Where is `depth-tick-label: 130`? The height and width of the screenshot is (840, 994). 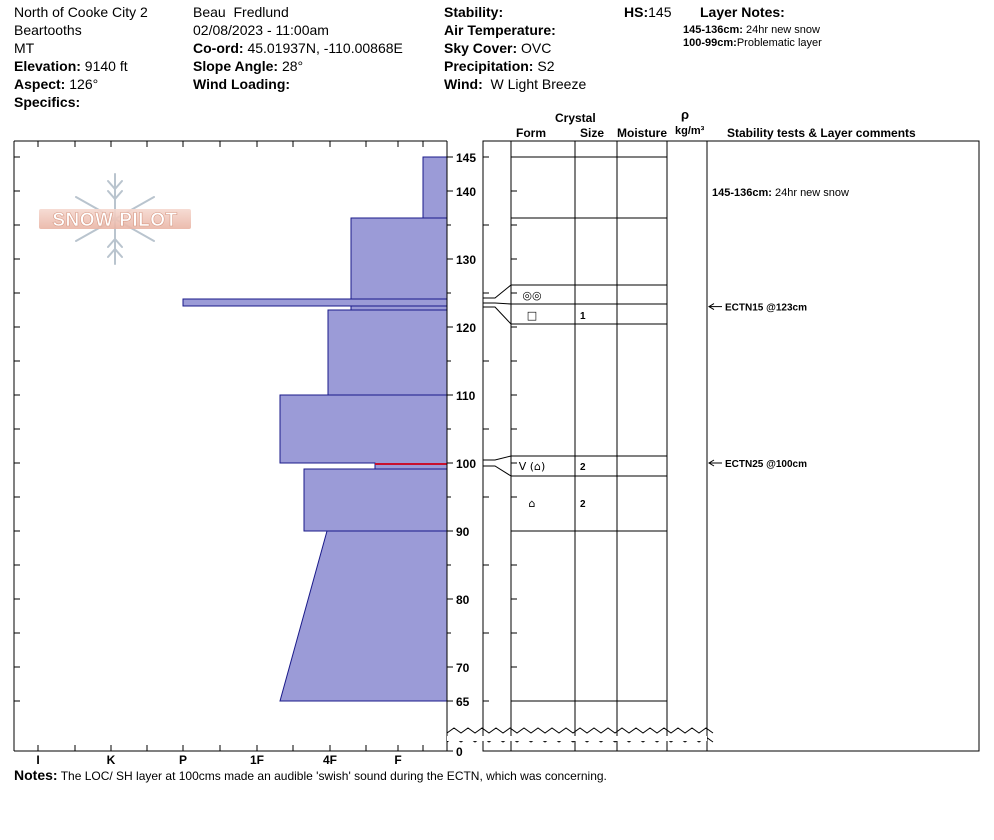
depth-tick-label: 130 is located at coordinates (466, 260).